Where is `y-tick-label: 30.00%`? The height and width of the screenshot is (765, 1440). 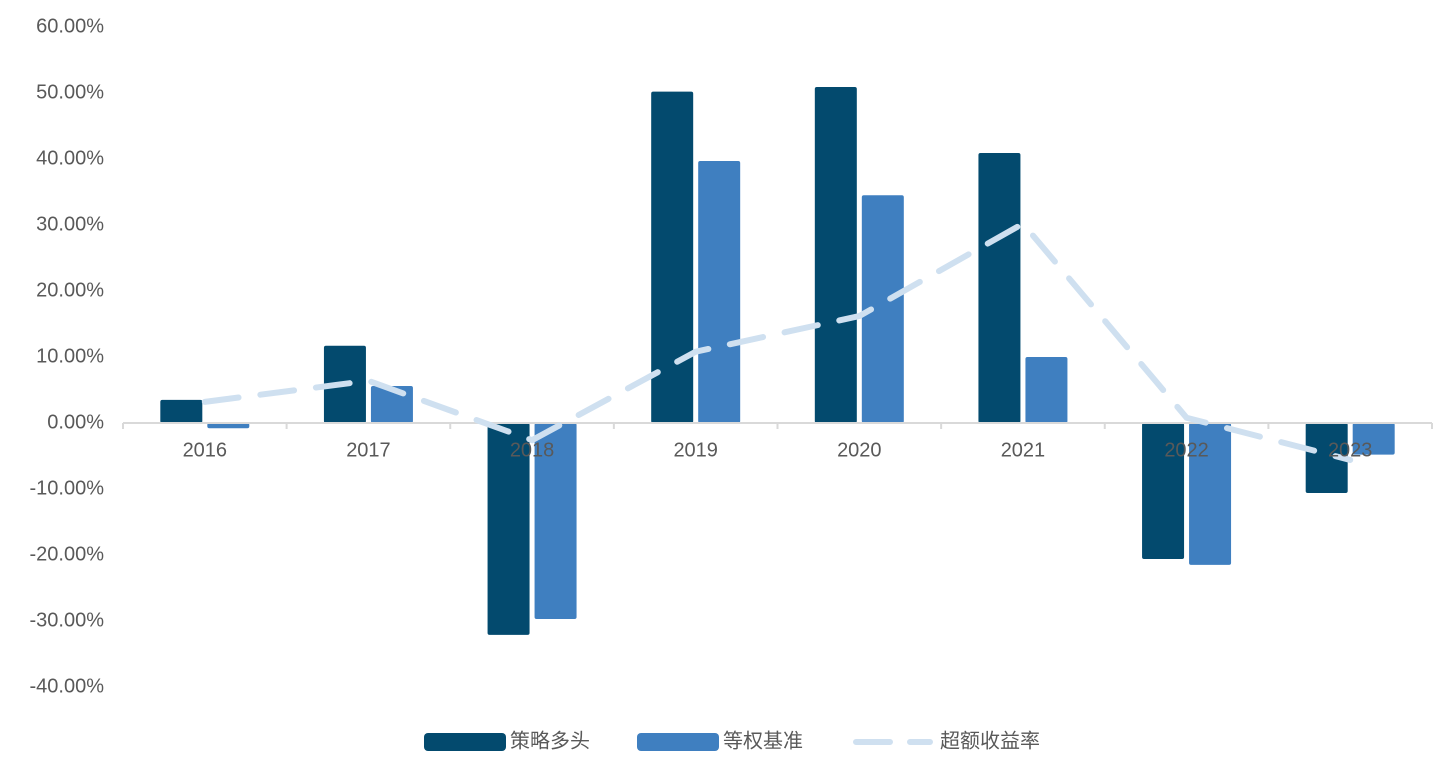
y-tick-label: 30.00% is located at coordinates (70, 224).